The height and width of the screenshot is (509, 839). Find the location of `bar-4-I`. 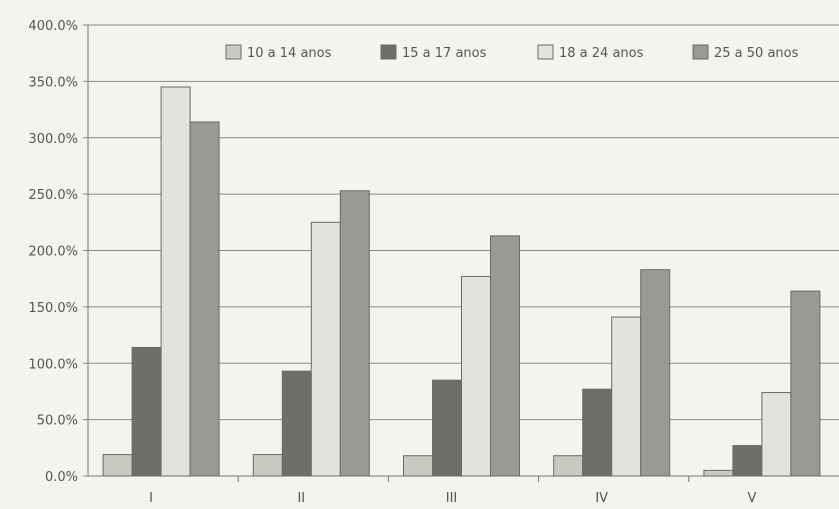

bar-4-I is located at coordinates (204, 299).